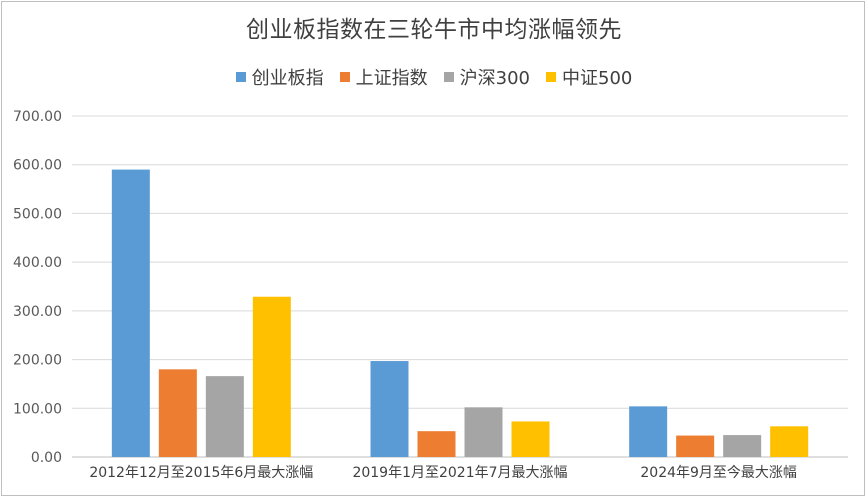 The height and width of the screenshot is (499, 868). Describe the element at coordinates (718, 473) in the screenshot. I see `x-category-label: 2024年9月至今最大涨幅` at that location.